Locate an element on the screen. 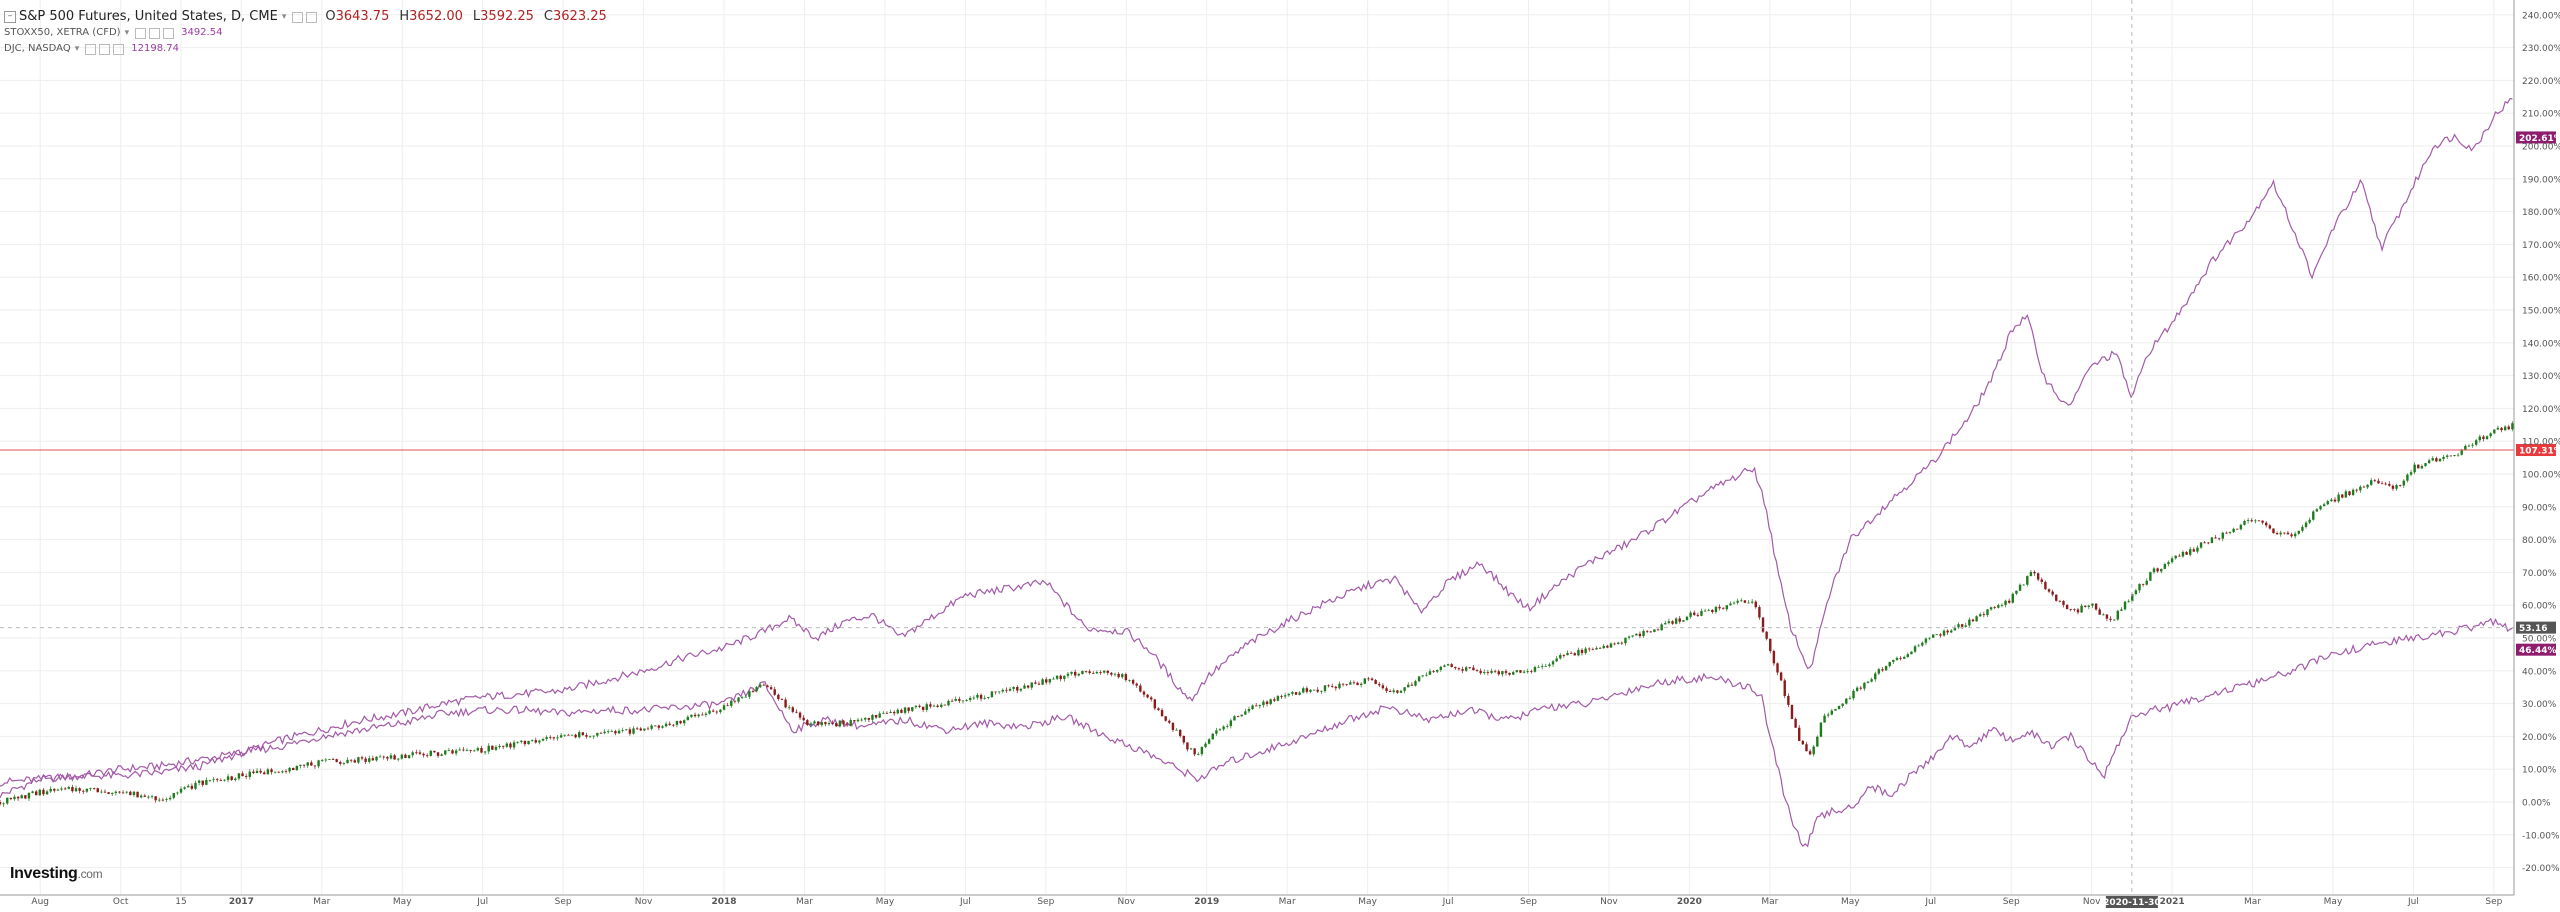  legend-series-stoxx: STOXX50, XETRA (CFD) ▾ 3492.54 is located at coordinates (310, 33).